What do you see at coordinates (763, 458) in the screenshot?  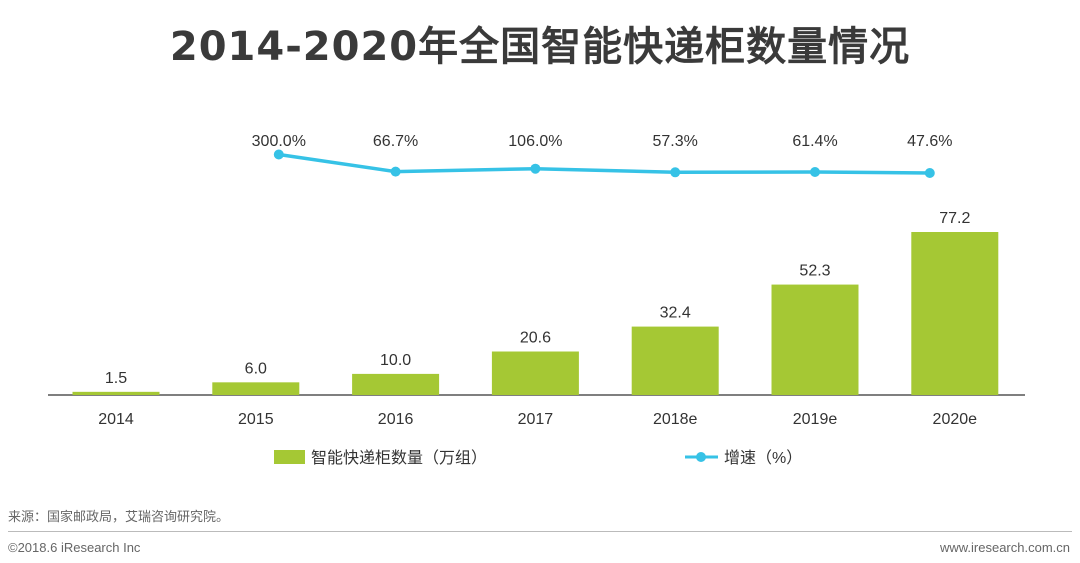 I see `legend-line-label: 增速（%）` at bounding box center [763, 458].